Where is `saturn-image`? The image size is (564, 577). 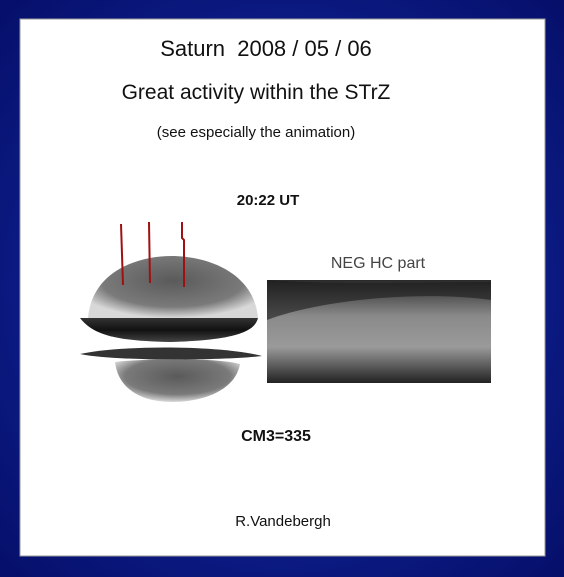
saturn-image is located at coordinates (171, 311).